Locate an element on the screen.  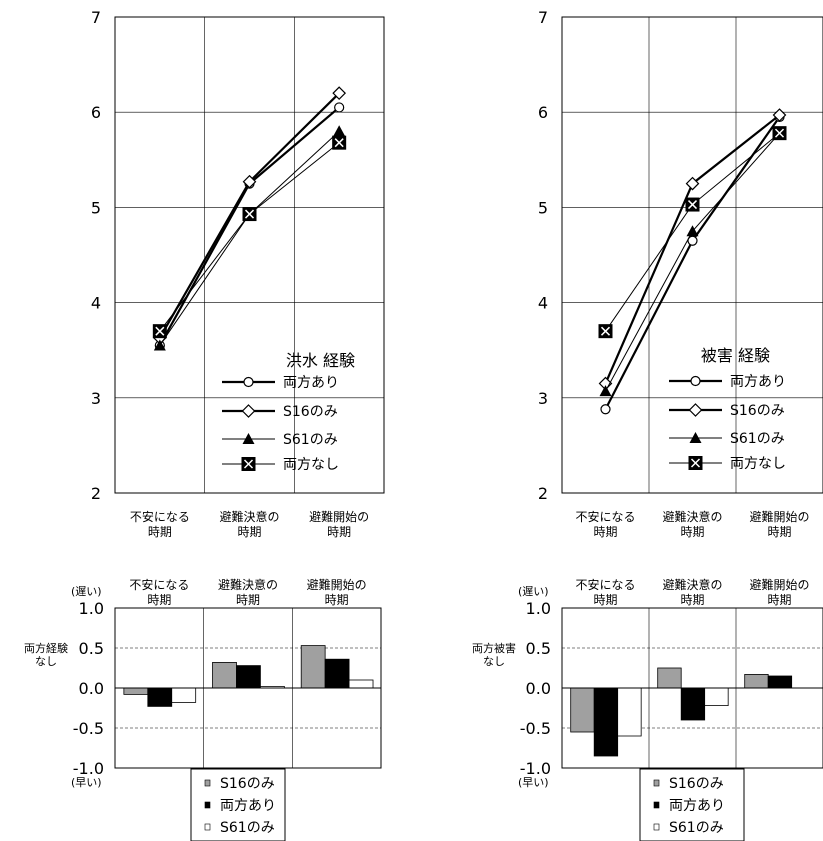
y-tick-label: 5 is located at coordinates (543, 207).